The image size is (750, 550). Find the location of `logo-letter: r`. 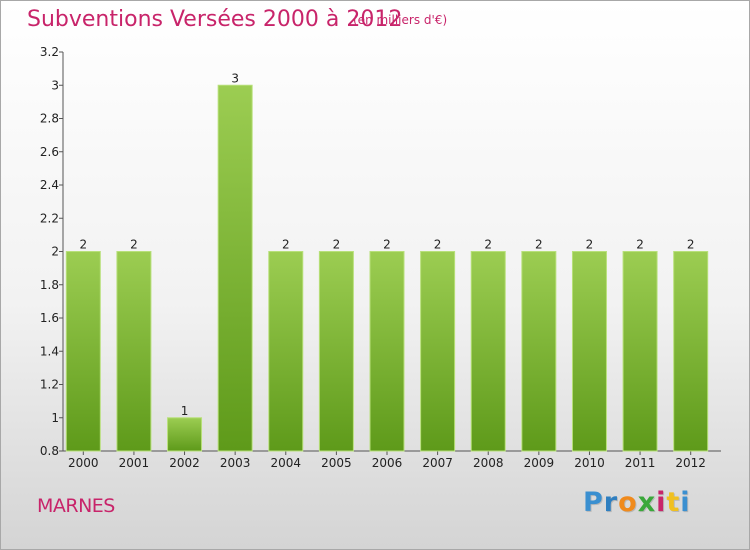

logo-letter: r is located at coordinates (611, 502).